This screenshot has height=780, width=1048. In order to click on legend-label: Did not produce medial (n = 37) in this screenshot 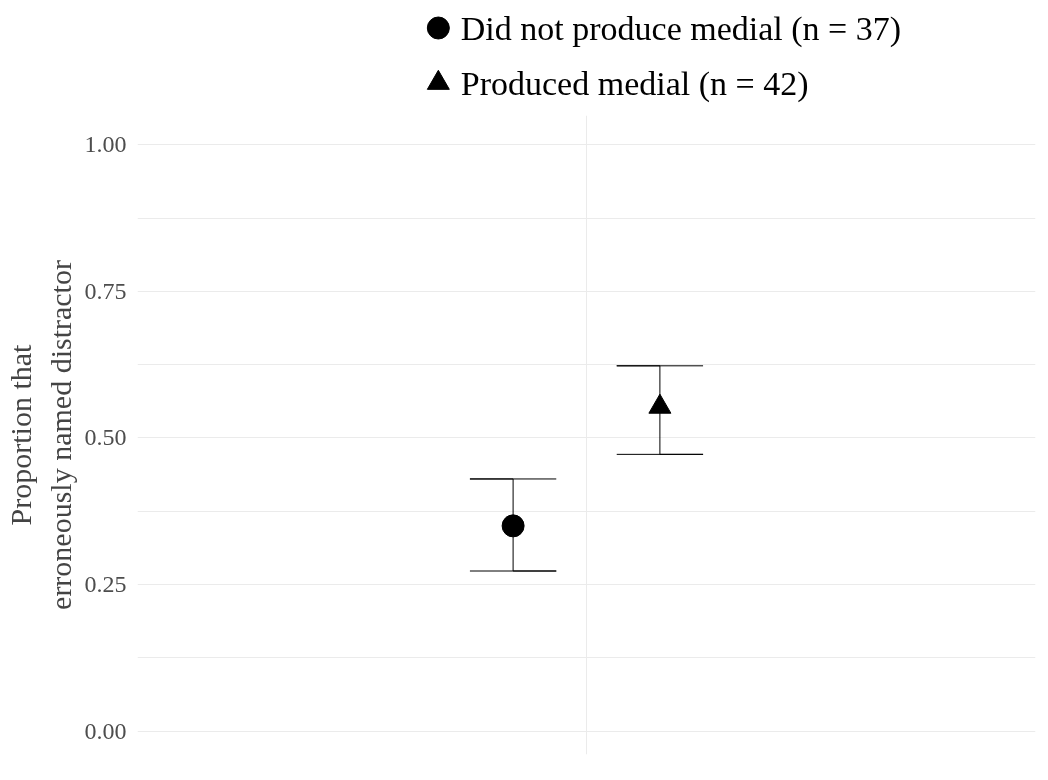, I will do `click(681, 28)`.